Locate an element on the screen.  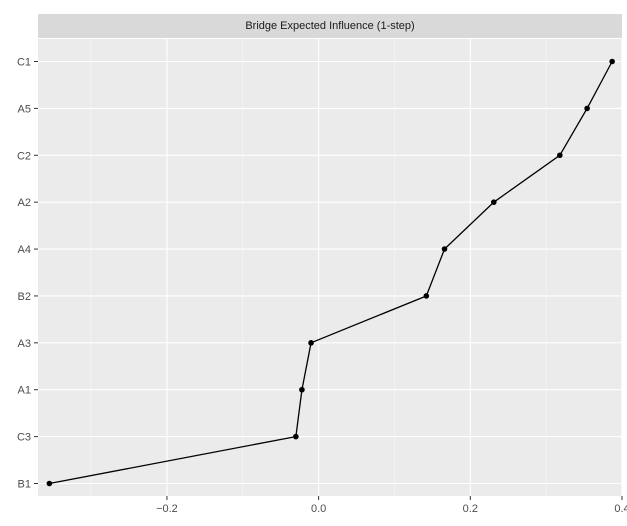
facet-strip is located at coordinates (330, 26).